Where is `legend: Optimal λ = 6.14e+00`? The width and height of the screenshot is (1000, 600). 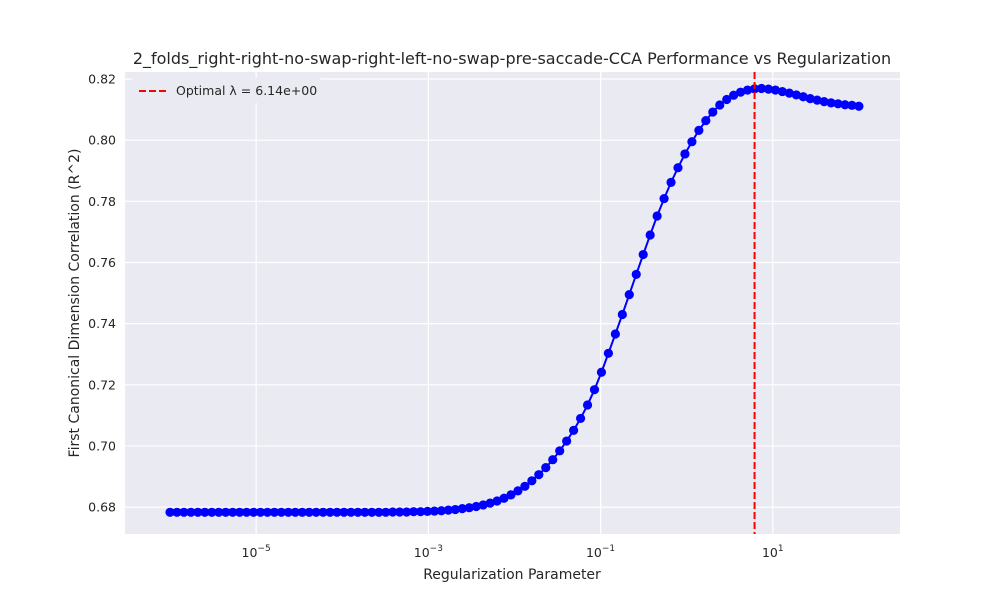 legend: Optimal λ = 6.14e+00 is located at coordinates (226, 90).